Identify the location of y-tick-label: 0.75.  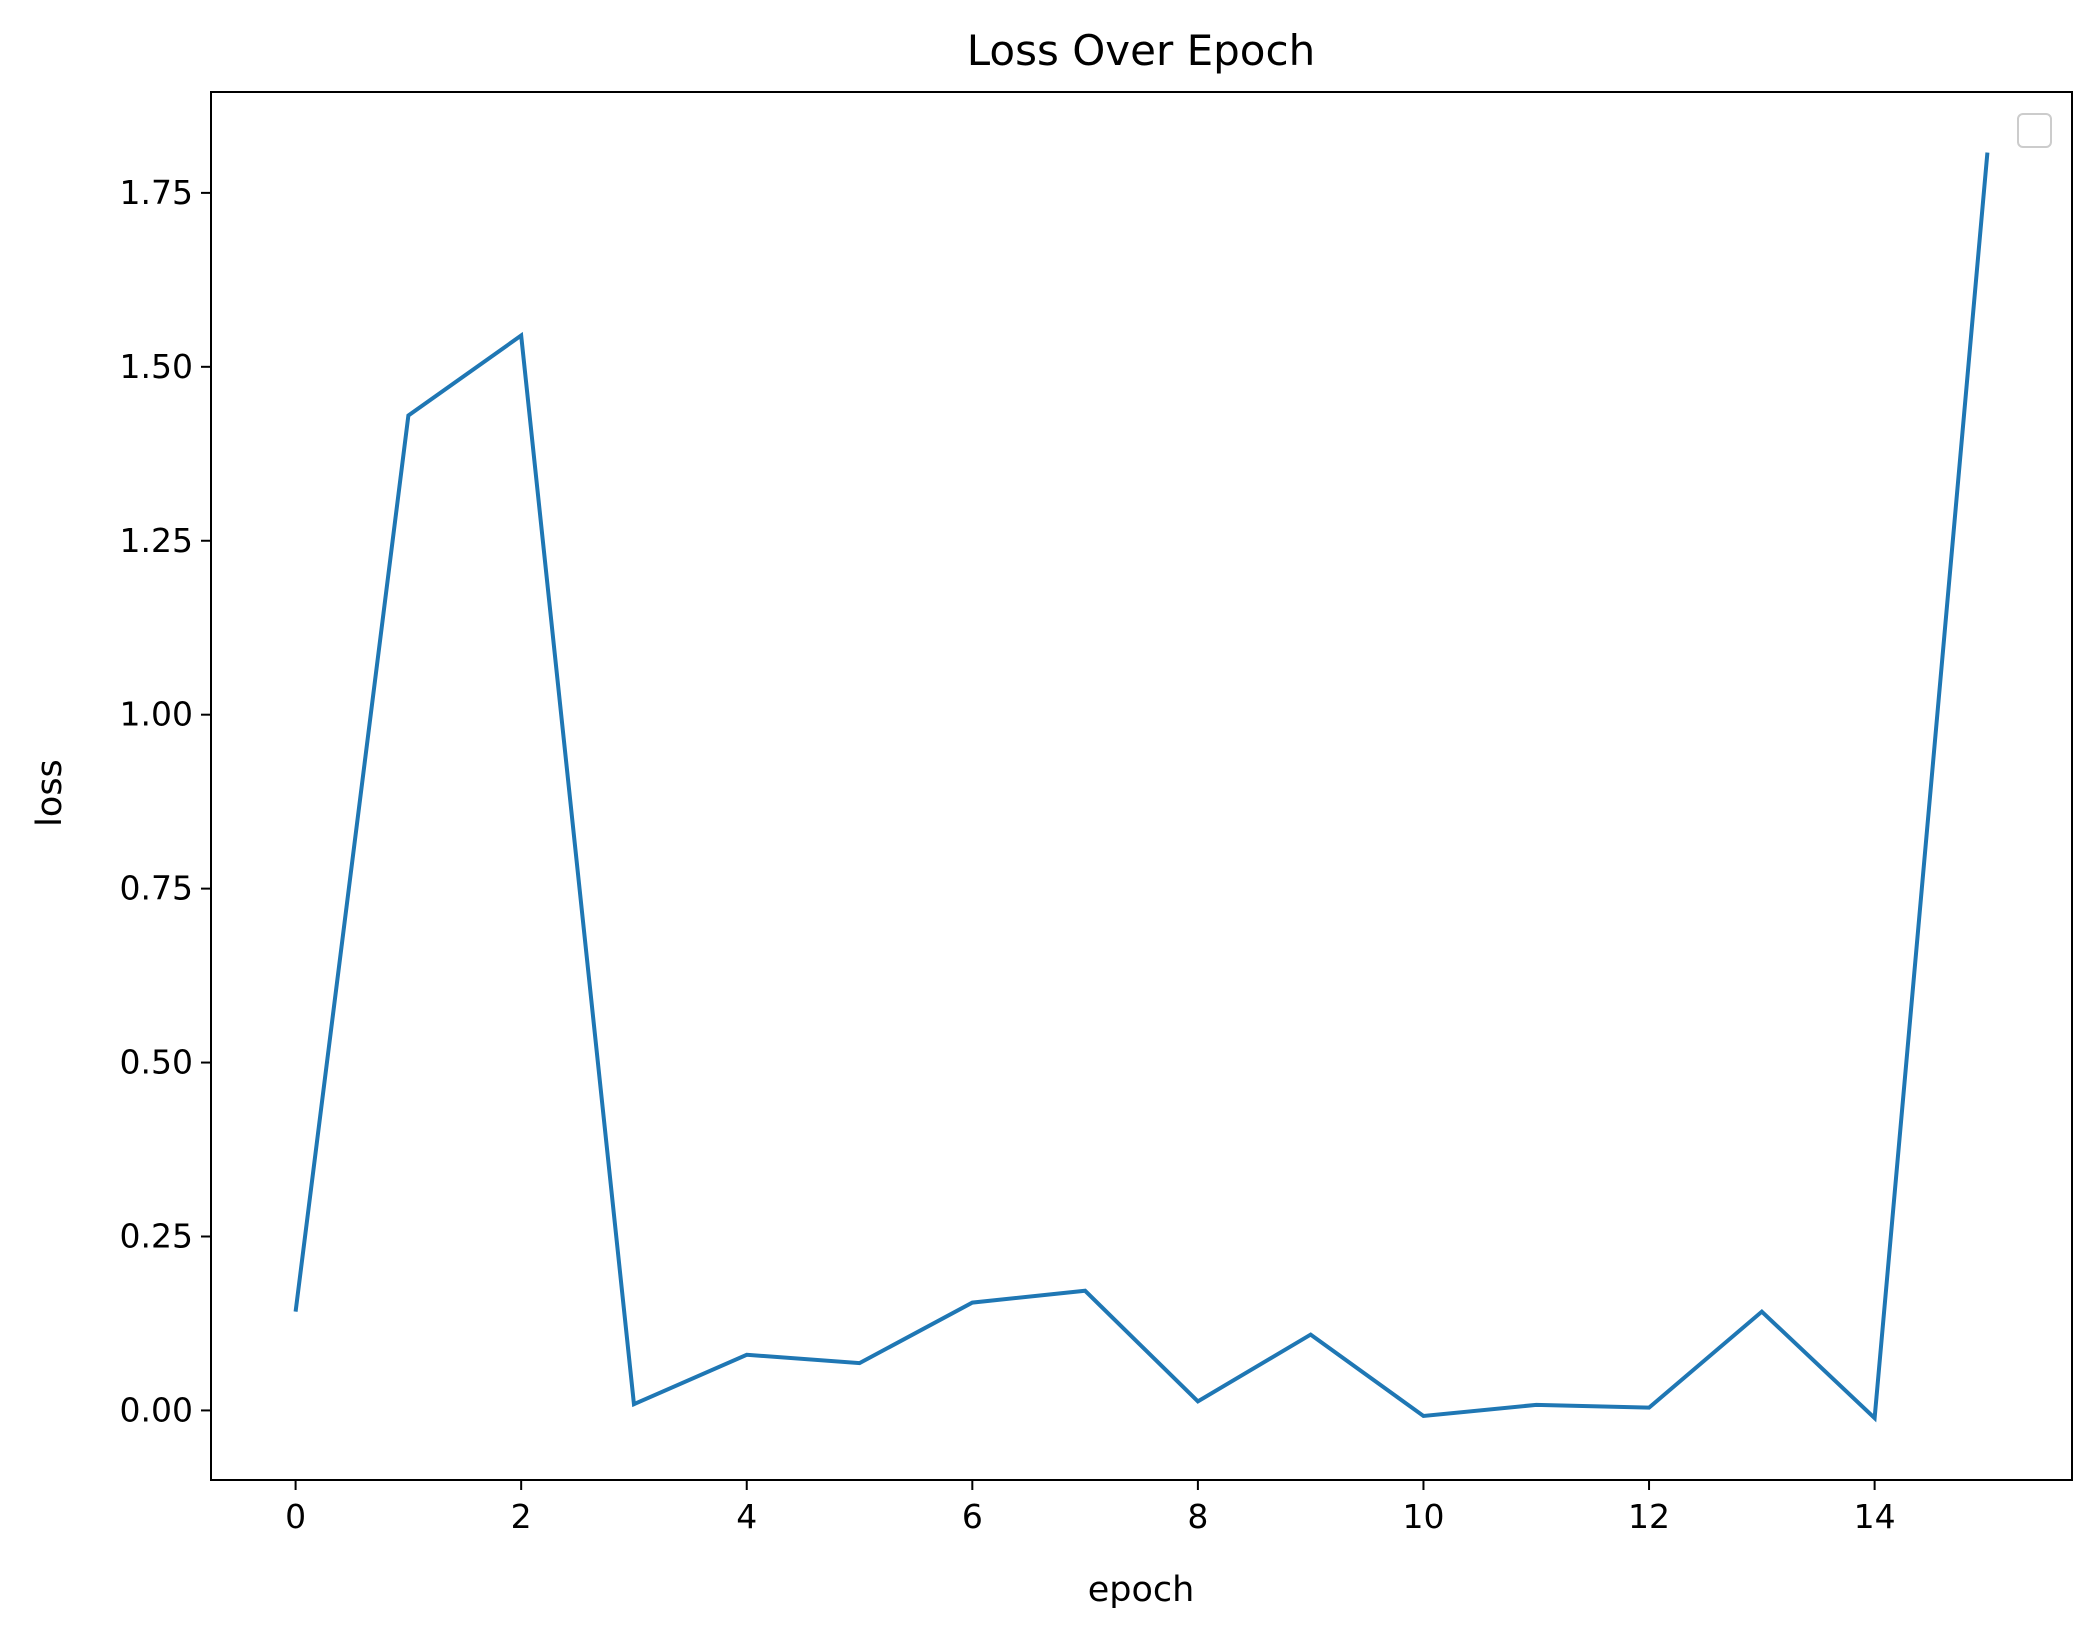
(156, 888).